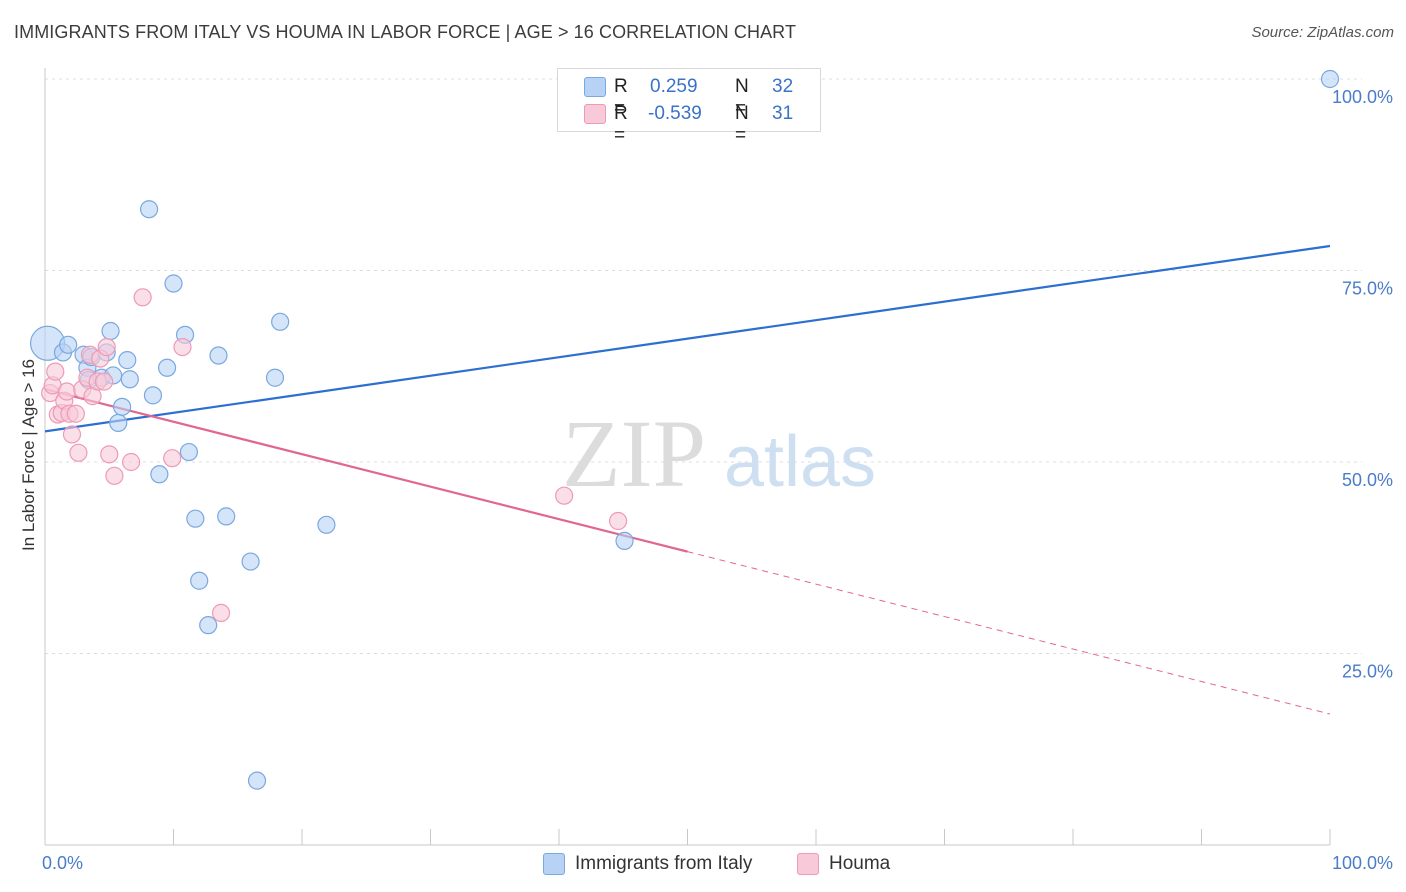 The height and width of the screenshot is (892, 1406). I want to click on r-value: -0.539, so click(675, 113).